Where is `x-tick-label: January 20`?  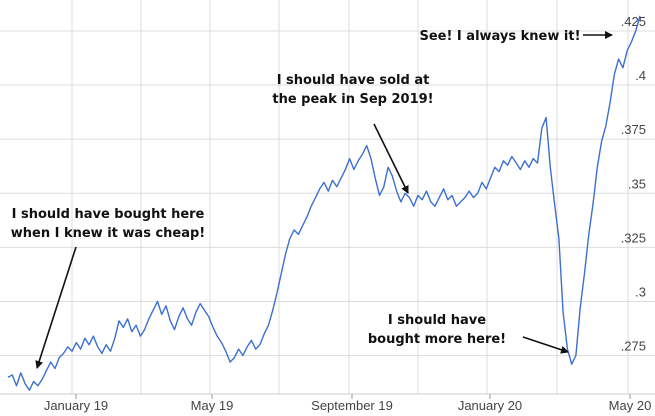
x-tick-label: January 20 is located at coordinates (490, 405).